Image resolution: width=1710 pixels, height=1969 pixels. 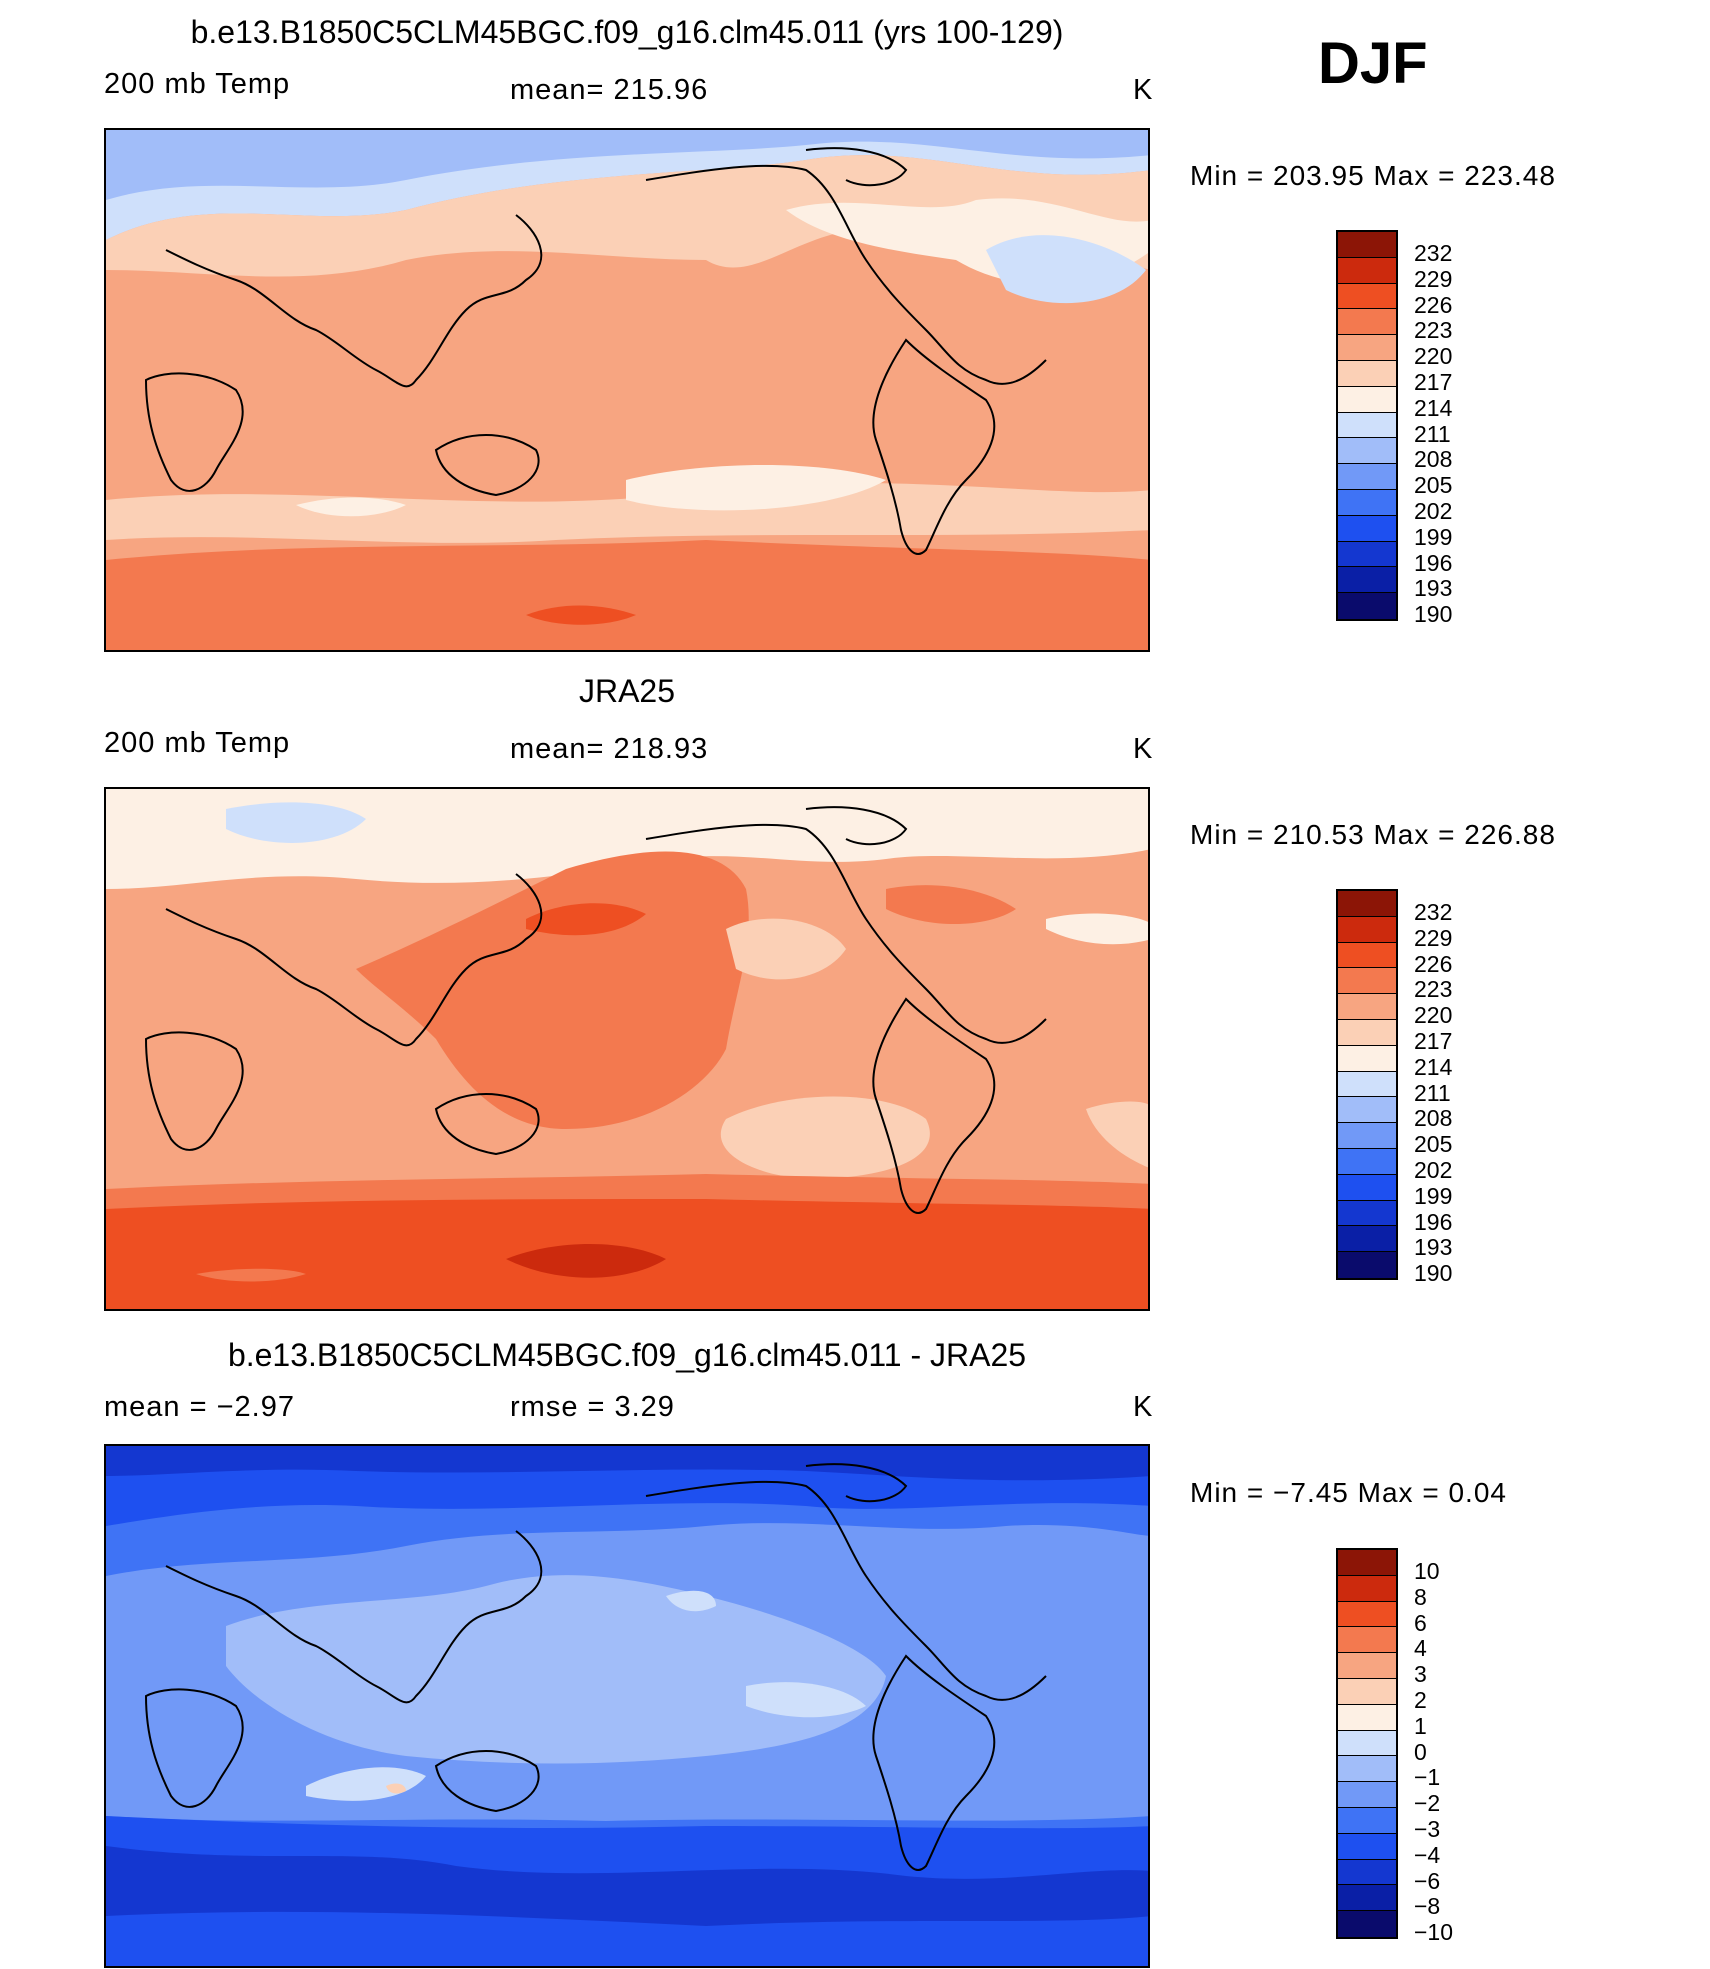 I want to click on panel-1-units-label: K, so click(x=1143, y=90).